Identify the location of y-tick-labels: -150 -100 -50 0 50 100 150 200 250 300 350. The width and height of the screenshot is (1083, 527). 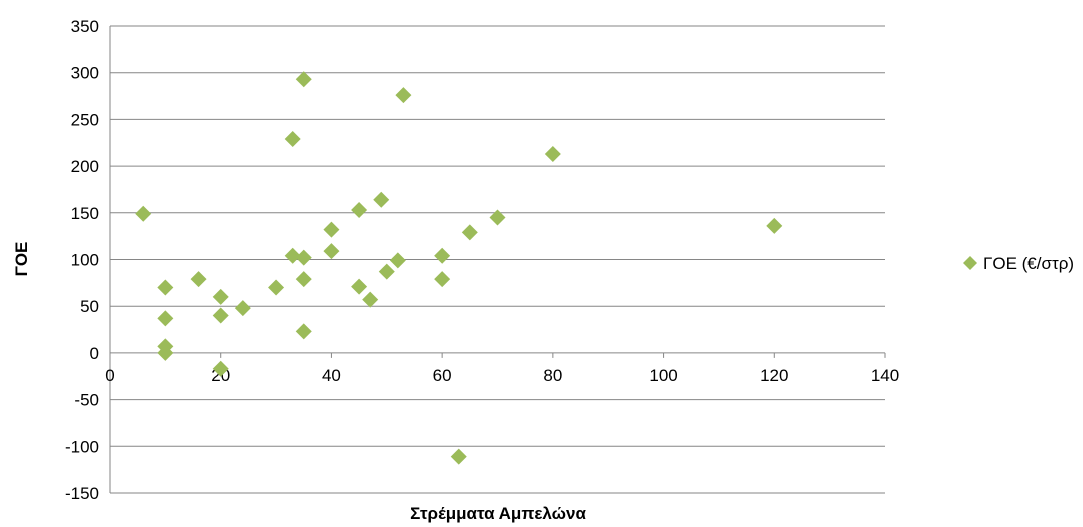
(82, 260).